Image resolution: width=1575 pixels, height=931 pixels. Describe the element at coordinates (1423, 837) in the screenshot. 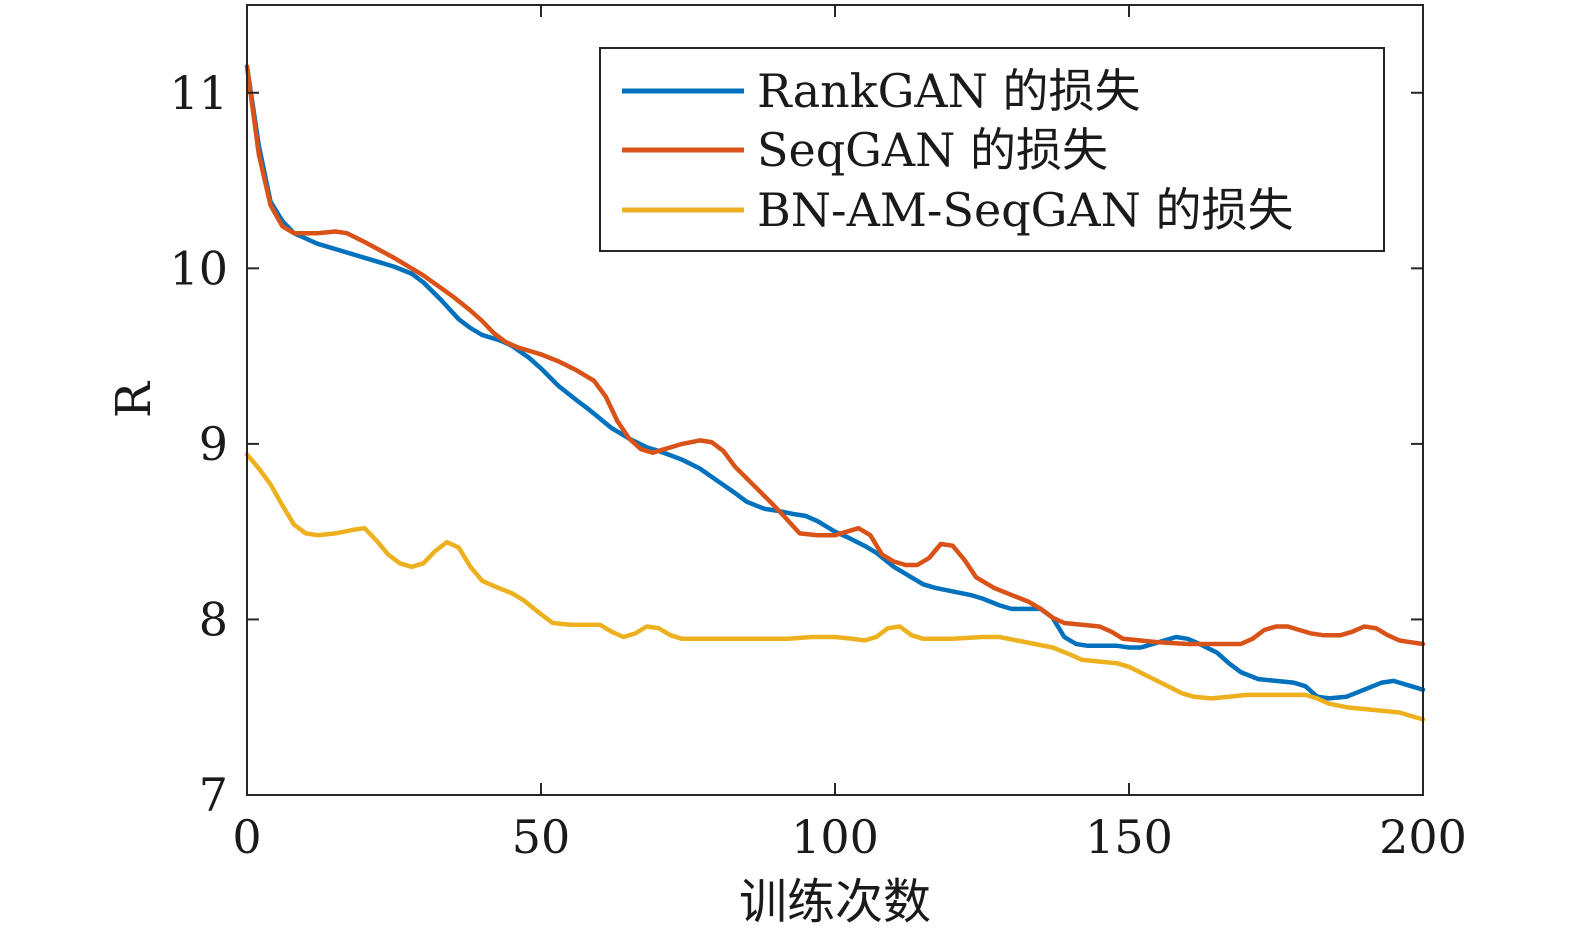

I see `x-tick-label: 200` at that location.